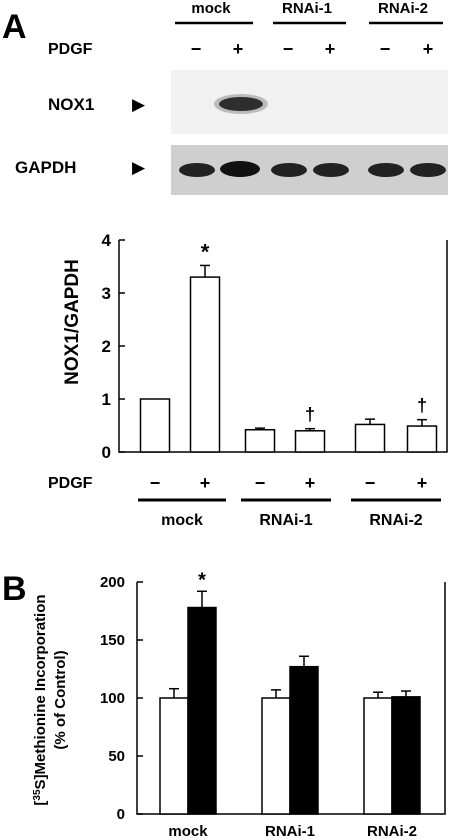  Describe the element at coordinates (307, 8) in the screenshot. I see `blot-group-label-rnai-1: RNAi-1` at that location.